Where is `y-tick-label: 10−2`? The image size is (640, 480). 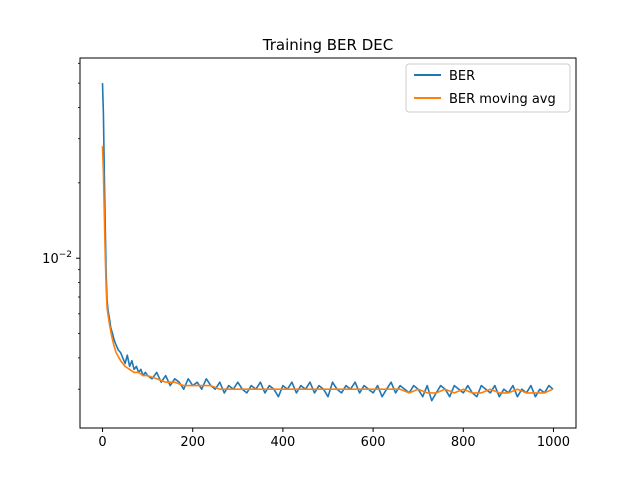 y-tick-label: 10−2 is located at coordinates (57, 258).